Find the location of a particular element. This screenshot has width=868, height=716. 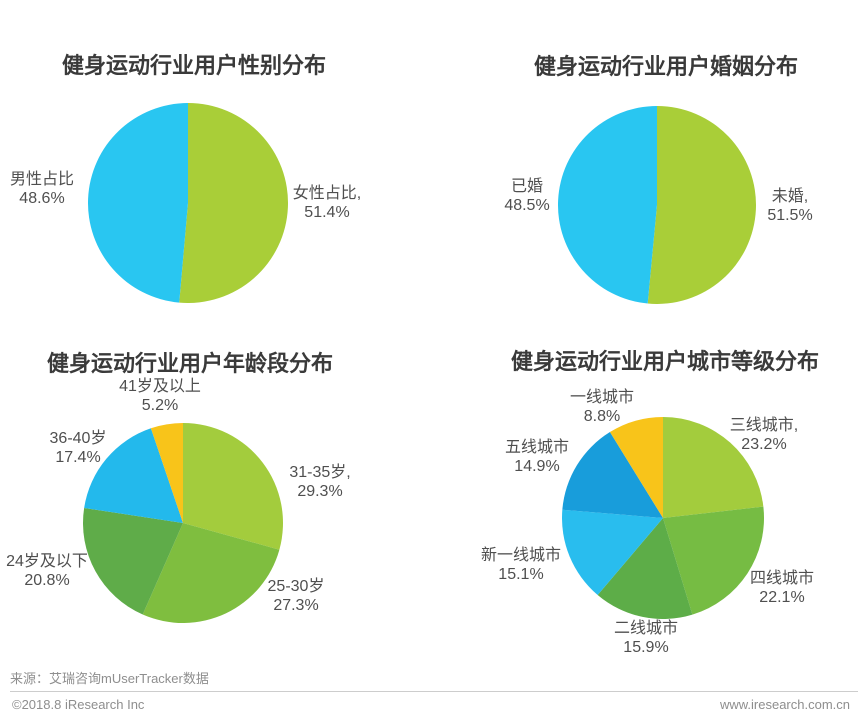

label-tier3-text: 三线城市, is located at coordinates (764, 425).